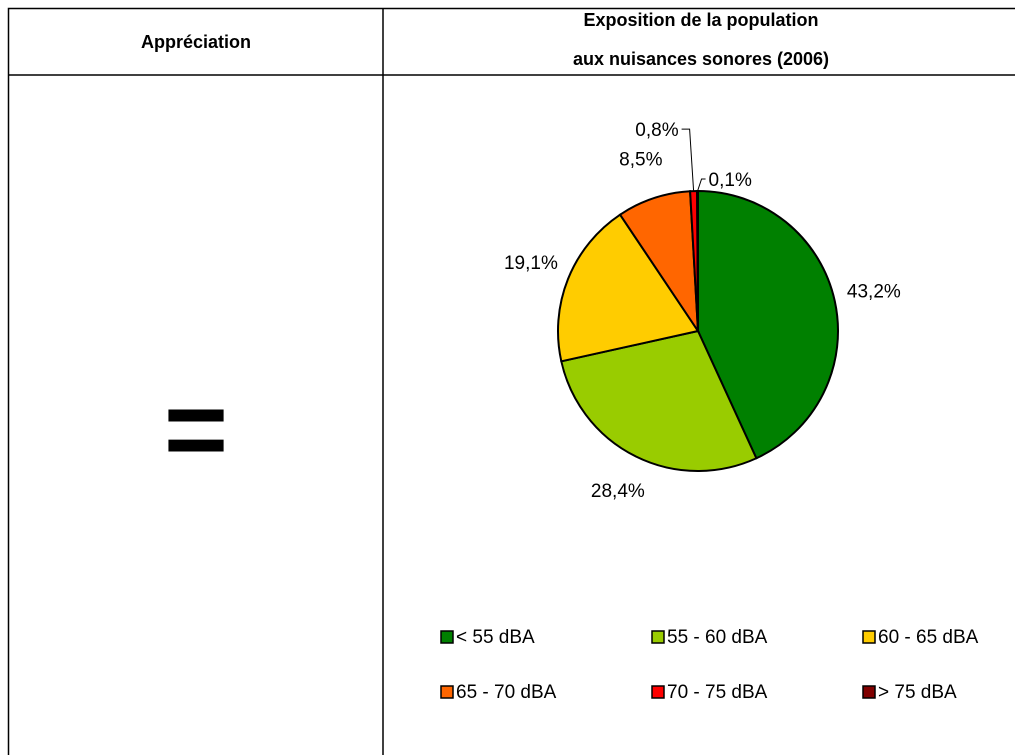 The height and width of the screenshot is (755, 1015). What do you see at coordinates (730, 180) in the screenshot?
I see `data-label: 0,1%` at bounding box center [730, 180].